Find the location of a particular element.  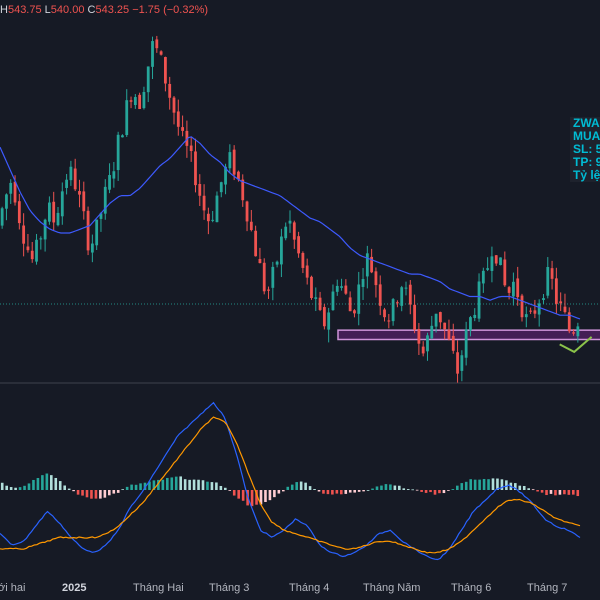

info-line-2: MUA is located at coordinates (586, 136).